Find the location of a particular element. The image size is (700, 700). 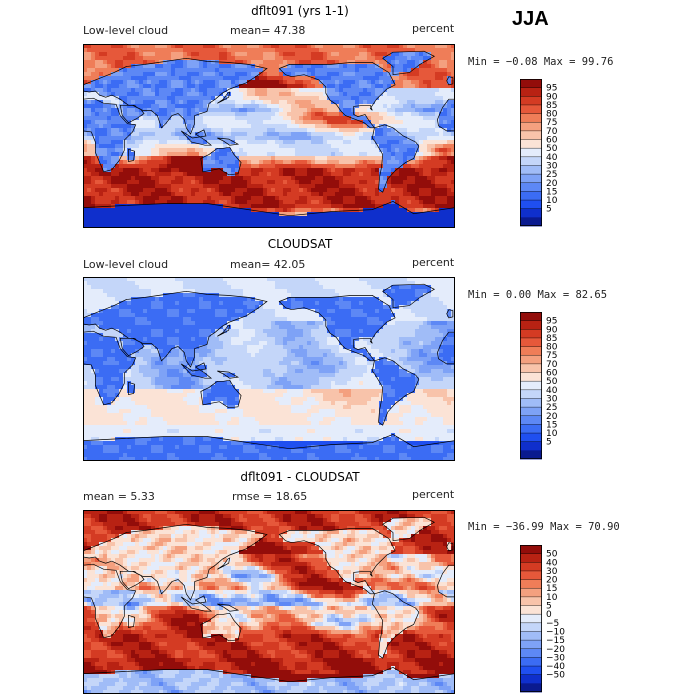

panel-1-min-max: Min = −0.08 Max = 99.76 is located at coordinates (541, 62).